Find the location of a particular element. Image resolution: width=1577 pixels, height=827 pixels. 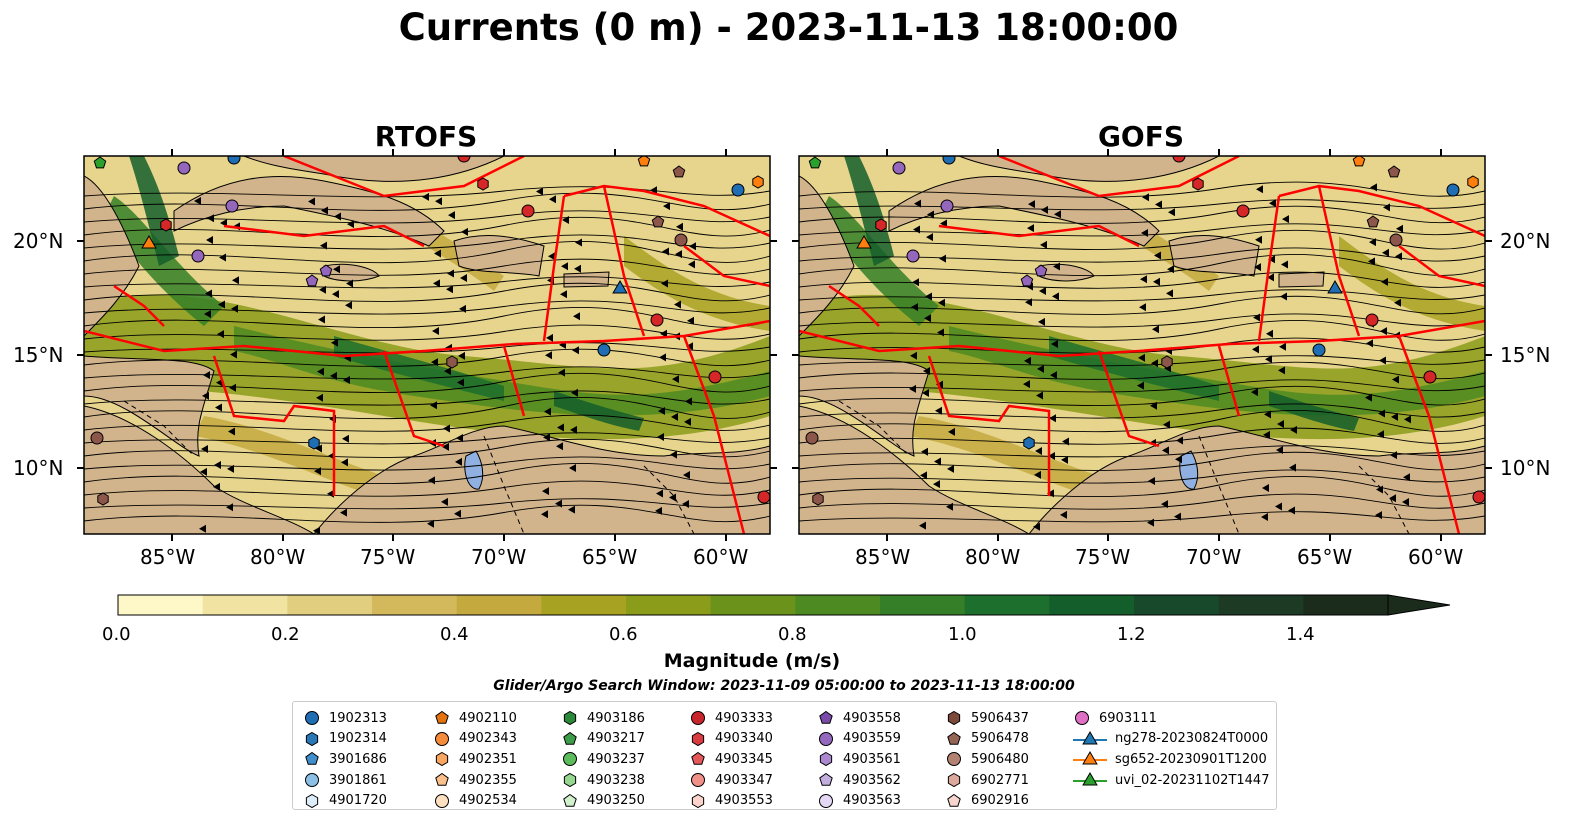

legend-item: 4903561 is located at coordinates (859, 759).